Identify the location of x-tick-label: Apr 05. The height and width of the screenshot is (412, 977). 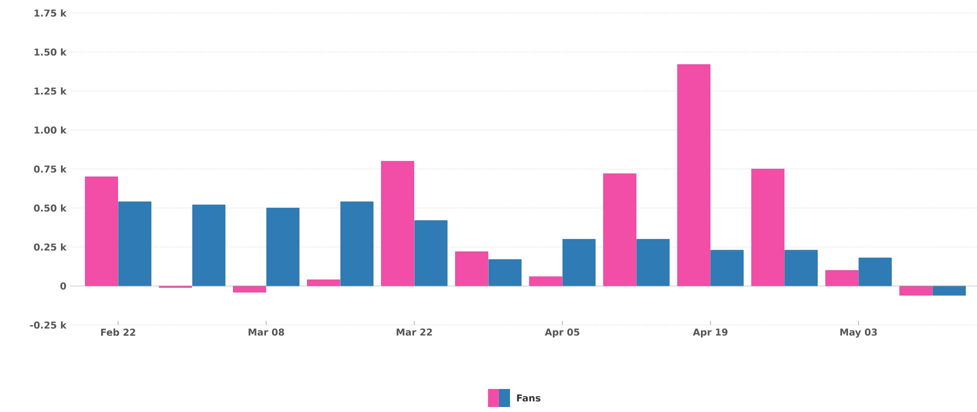
(562, 333).